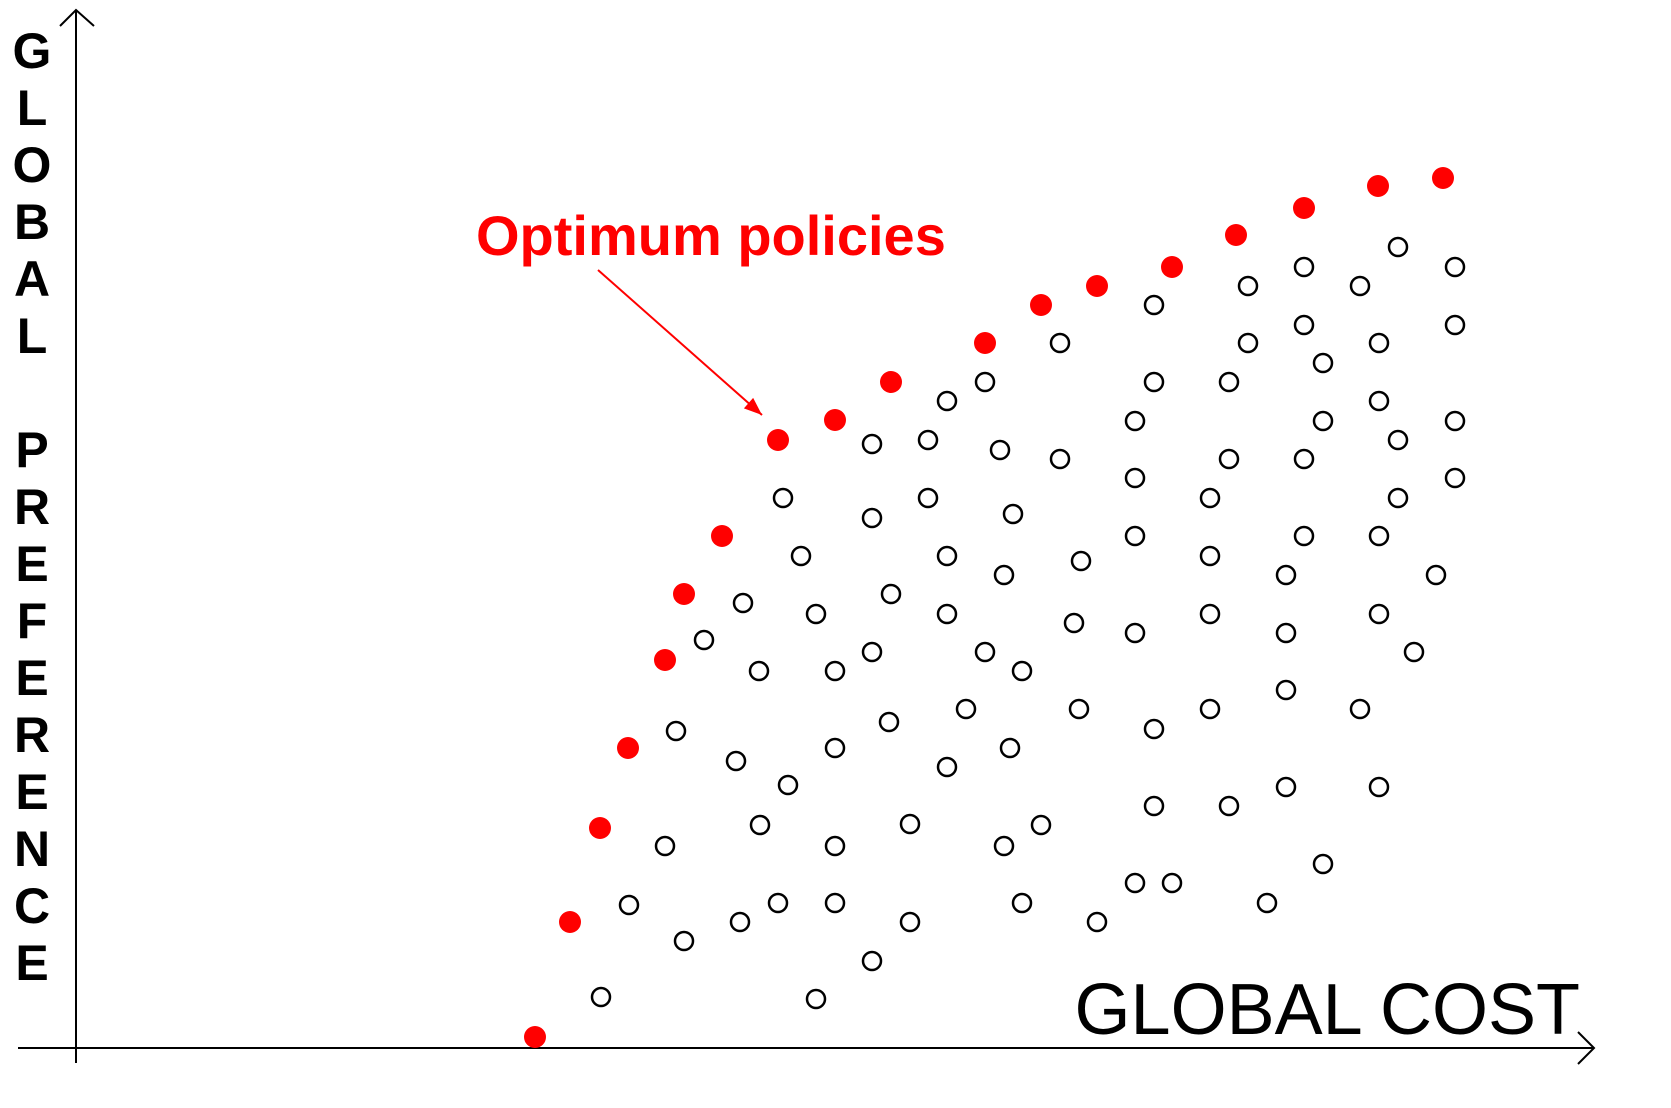 This screenshot has width=1671, height=1108. I want to click on y-axis-label-letter: A, so click(32, 279).